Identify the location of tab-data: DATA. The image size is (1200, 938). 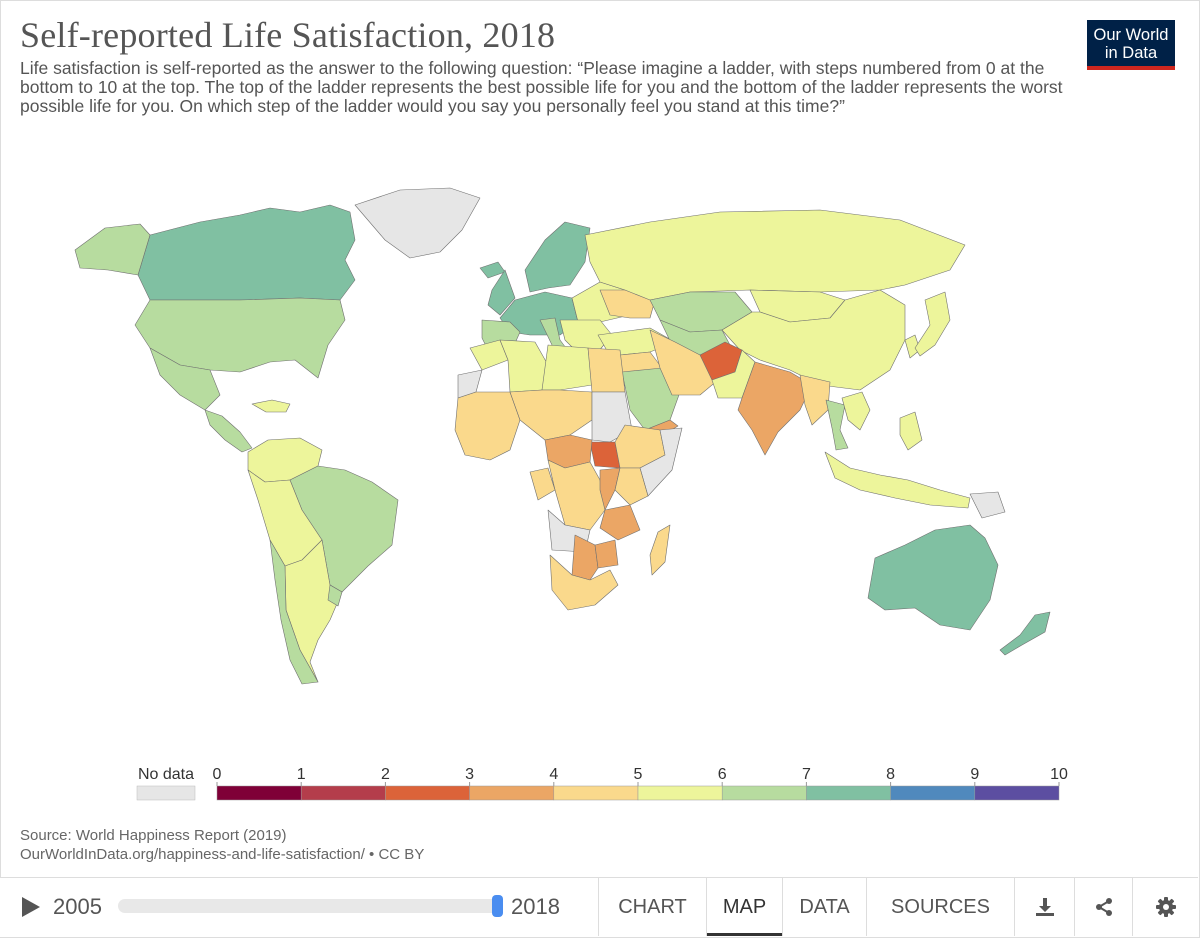
(824, 907).